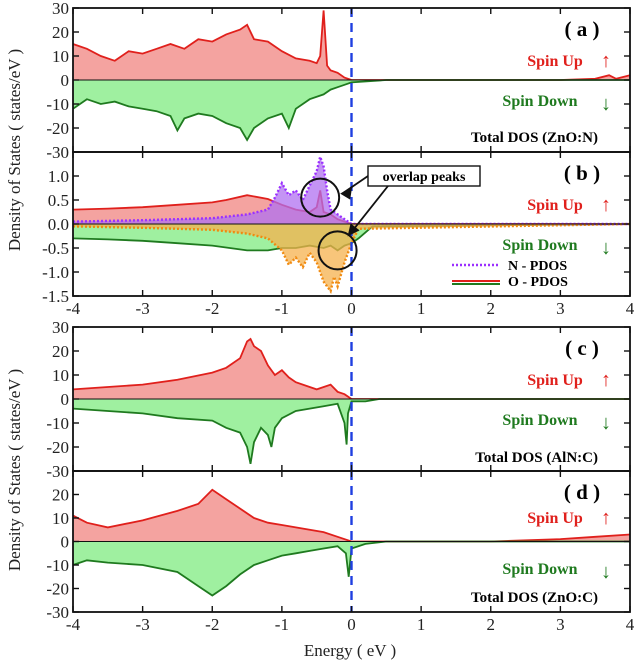 The height and width of the screenshot is (664, 639). What do you see at coordinates (534, 598) in the screenshot?
I see `panel-caption: Total DOS (ZnO:C)` at bounding box center [534, 598].